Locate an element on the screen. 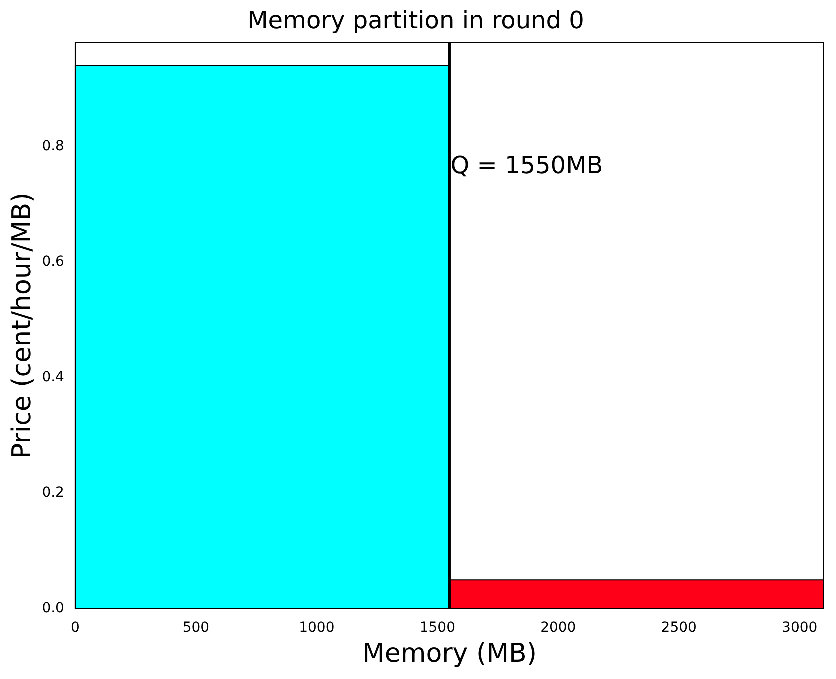 The image size is (836, 679). x-tick-label: 3000 is located at coordinates (800, 628).